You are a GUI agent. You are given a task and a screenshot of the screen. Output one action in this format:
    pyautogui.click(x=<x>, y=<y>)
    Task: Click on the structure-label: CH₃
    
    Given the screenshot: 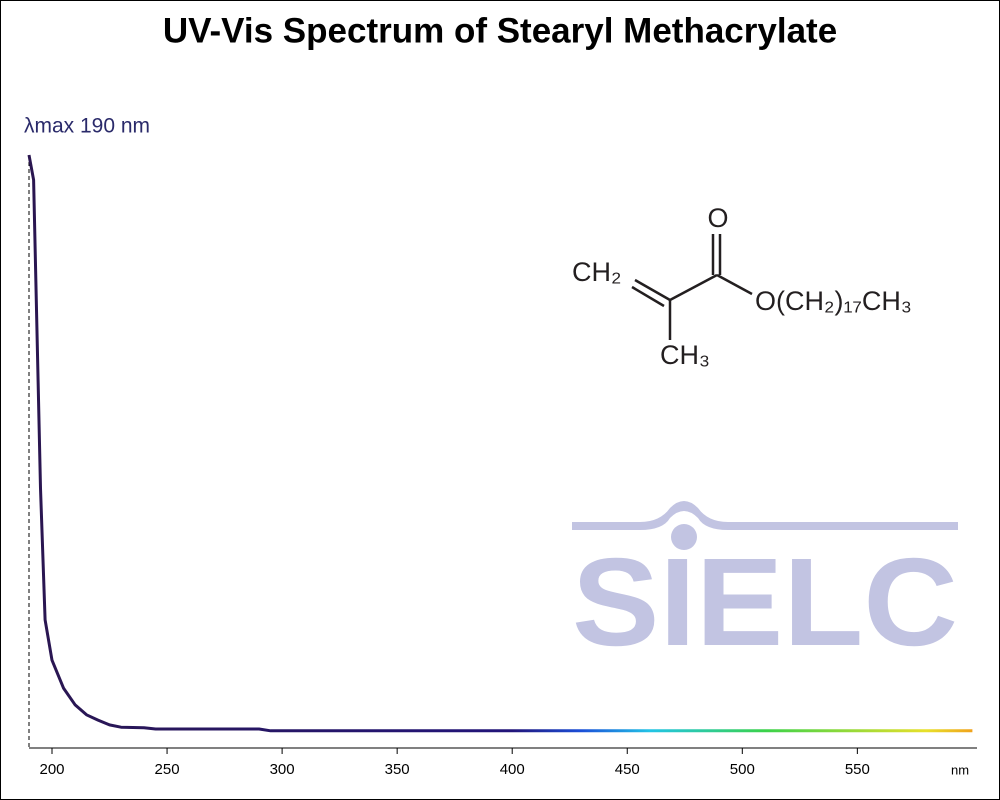 What is the action you would take?
    pyautogui.click(x=685, y=355)
    